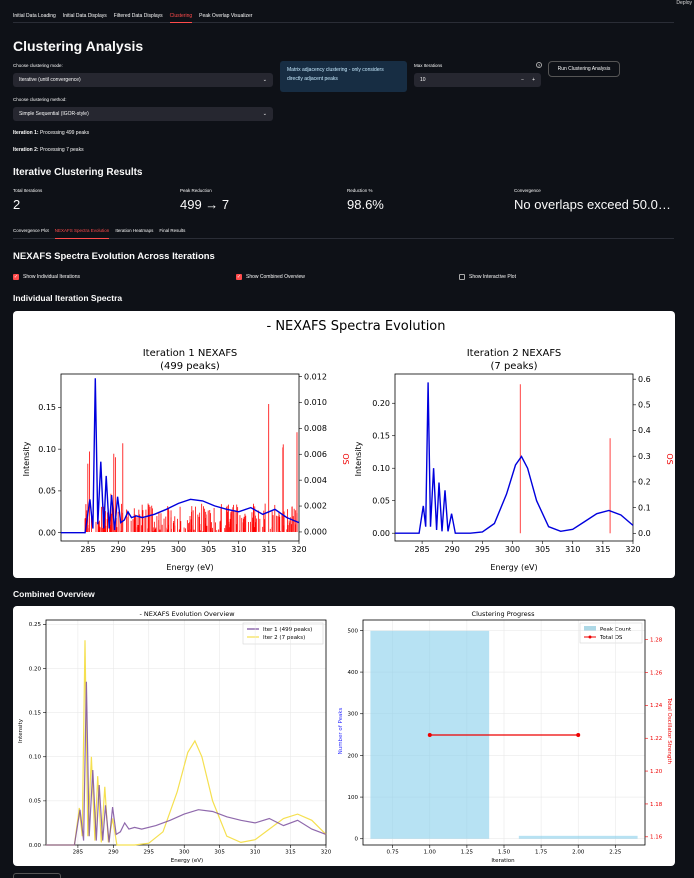  Describe the element at coordinates (578, 734) in the screenshot. I see `total-os-point` at that location.